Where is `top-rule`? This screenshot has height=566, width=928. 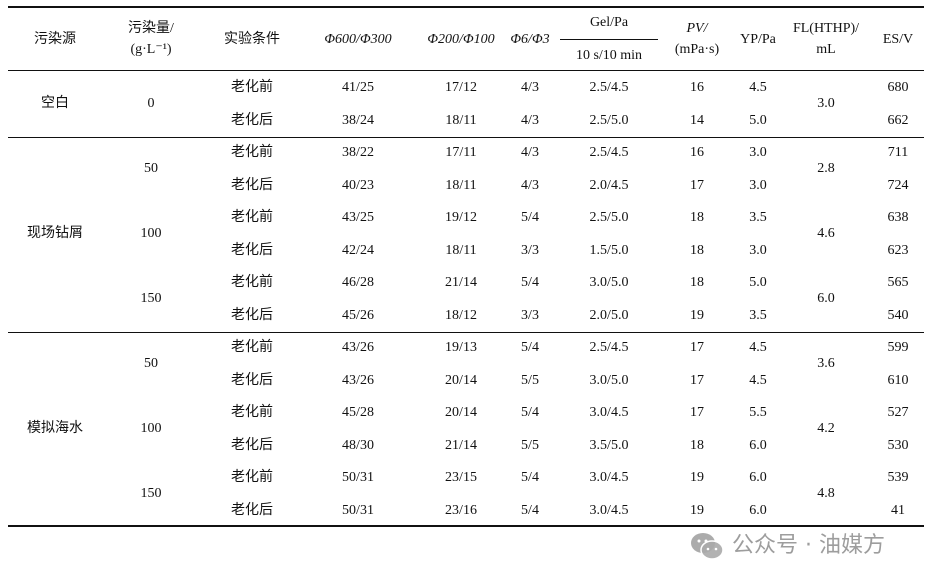
top-rule is located at coordinates (466, 7).